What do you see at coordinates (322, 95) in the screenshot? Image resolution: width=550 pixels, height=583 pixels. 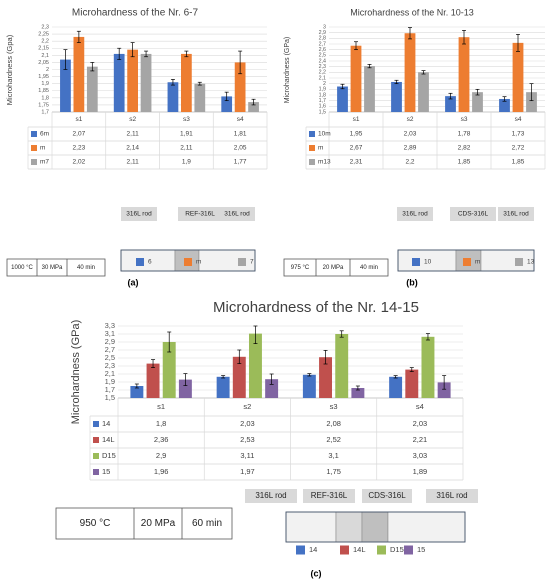 I see `y-tick-label: 1,8` at bounding box center [322, 95].